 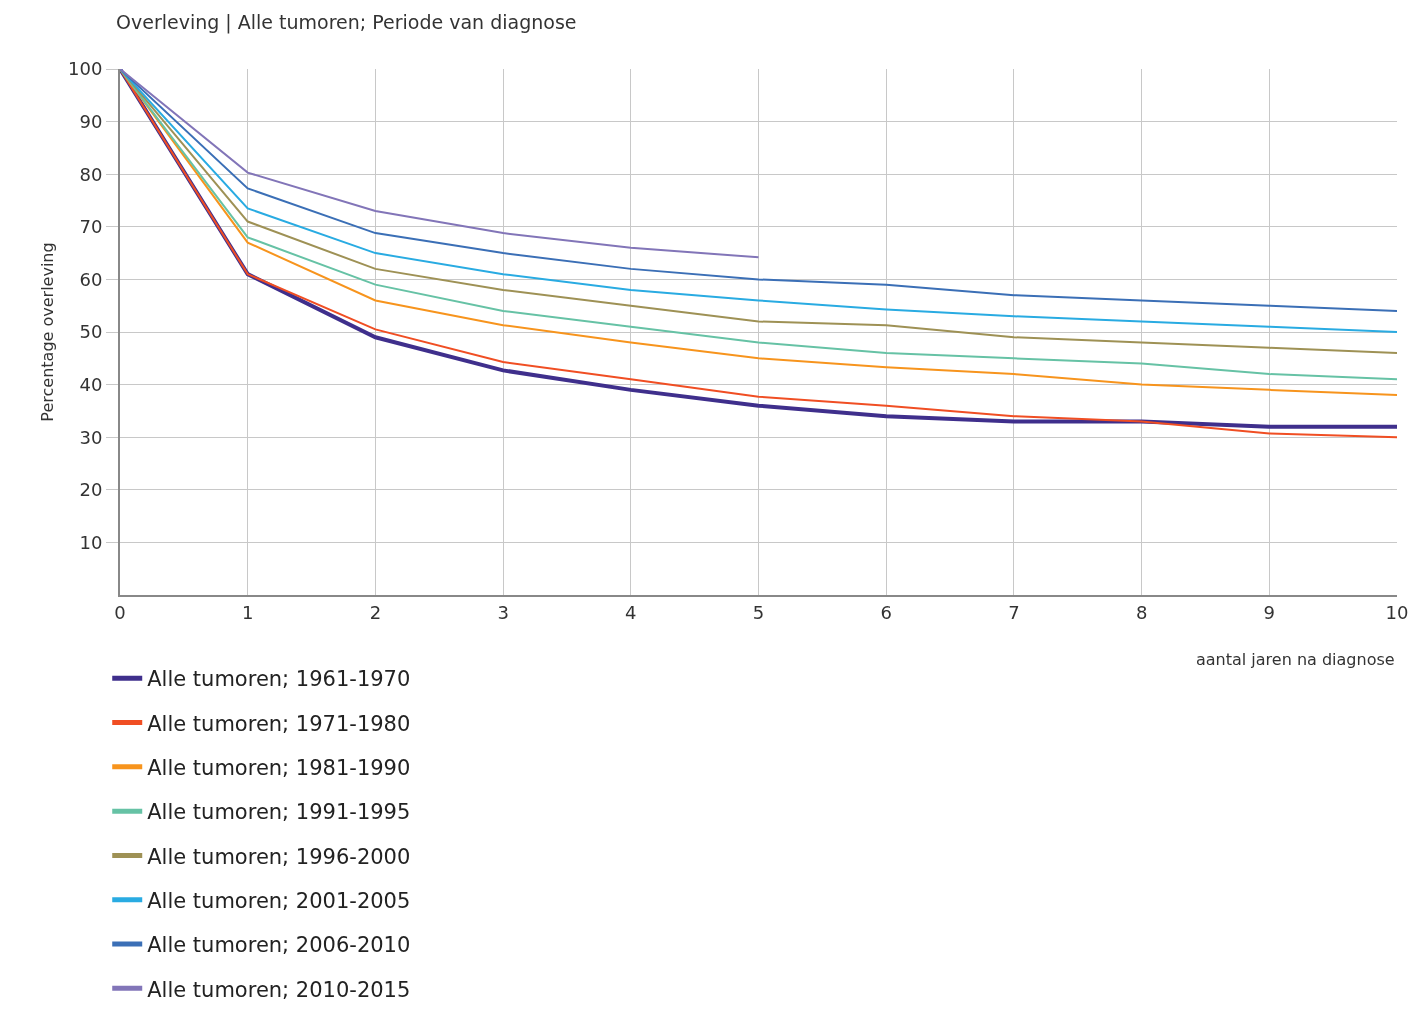 What do you see at coordinates (503, 612) in the screenshot?
I see `x-tick-label: 3` at bounding box center [503, 612].